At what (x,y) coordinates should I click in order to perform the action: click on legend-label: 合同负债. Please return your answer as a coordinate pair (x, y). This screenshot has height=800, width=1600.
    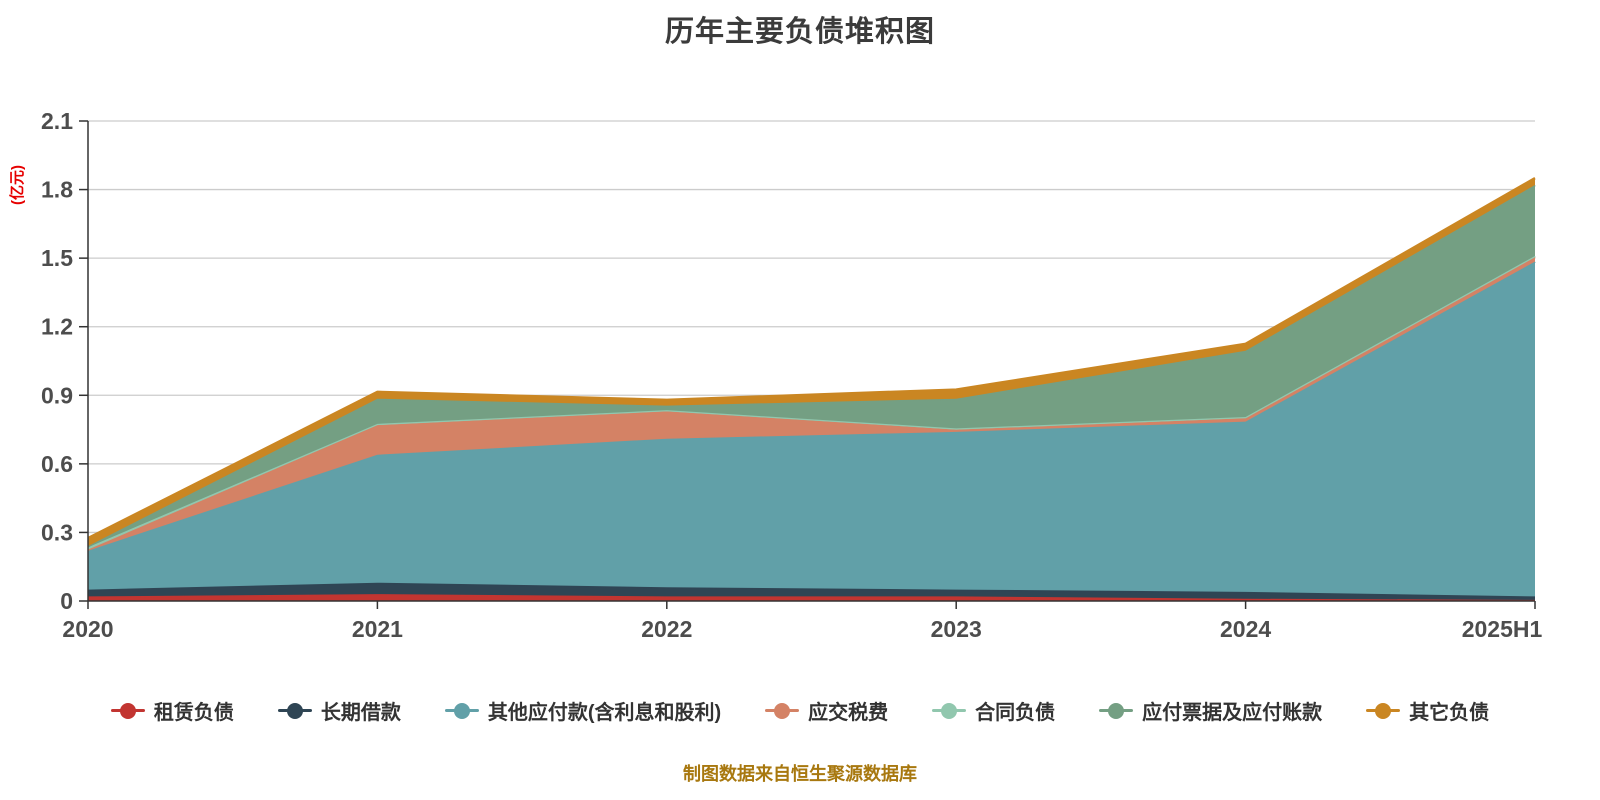
    Looking at the image, I should click on (1015, 713).